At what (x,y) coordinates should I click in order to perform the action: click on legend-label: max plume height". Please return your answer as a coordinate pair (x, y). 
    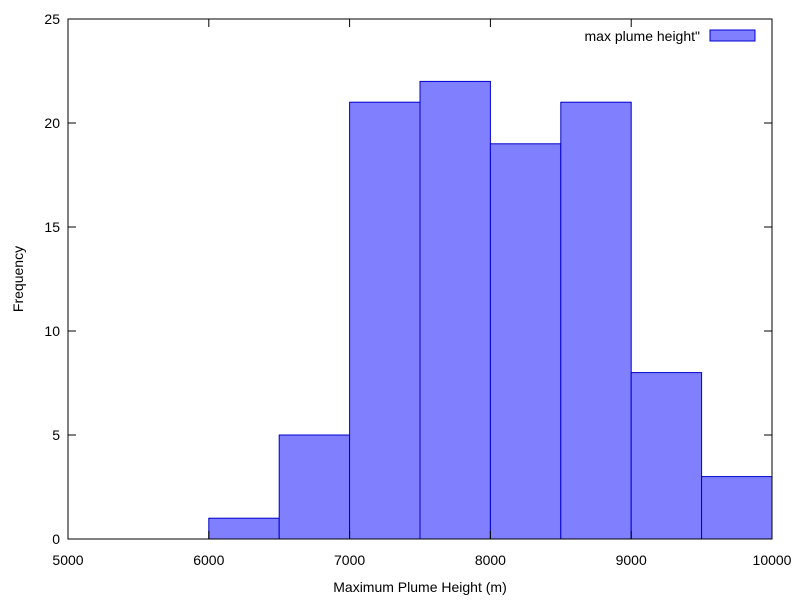
    Looking at the image, I should click on (643, 36).